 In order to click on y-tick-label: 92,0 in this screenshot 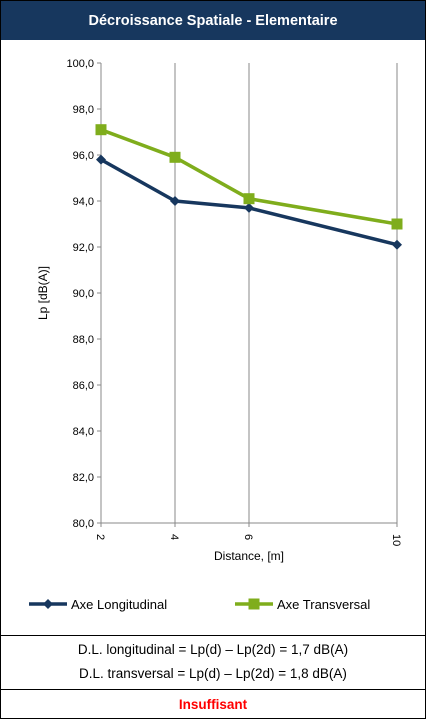, I will do `click(83, 248)`.